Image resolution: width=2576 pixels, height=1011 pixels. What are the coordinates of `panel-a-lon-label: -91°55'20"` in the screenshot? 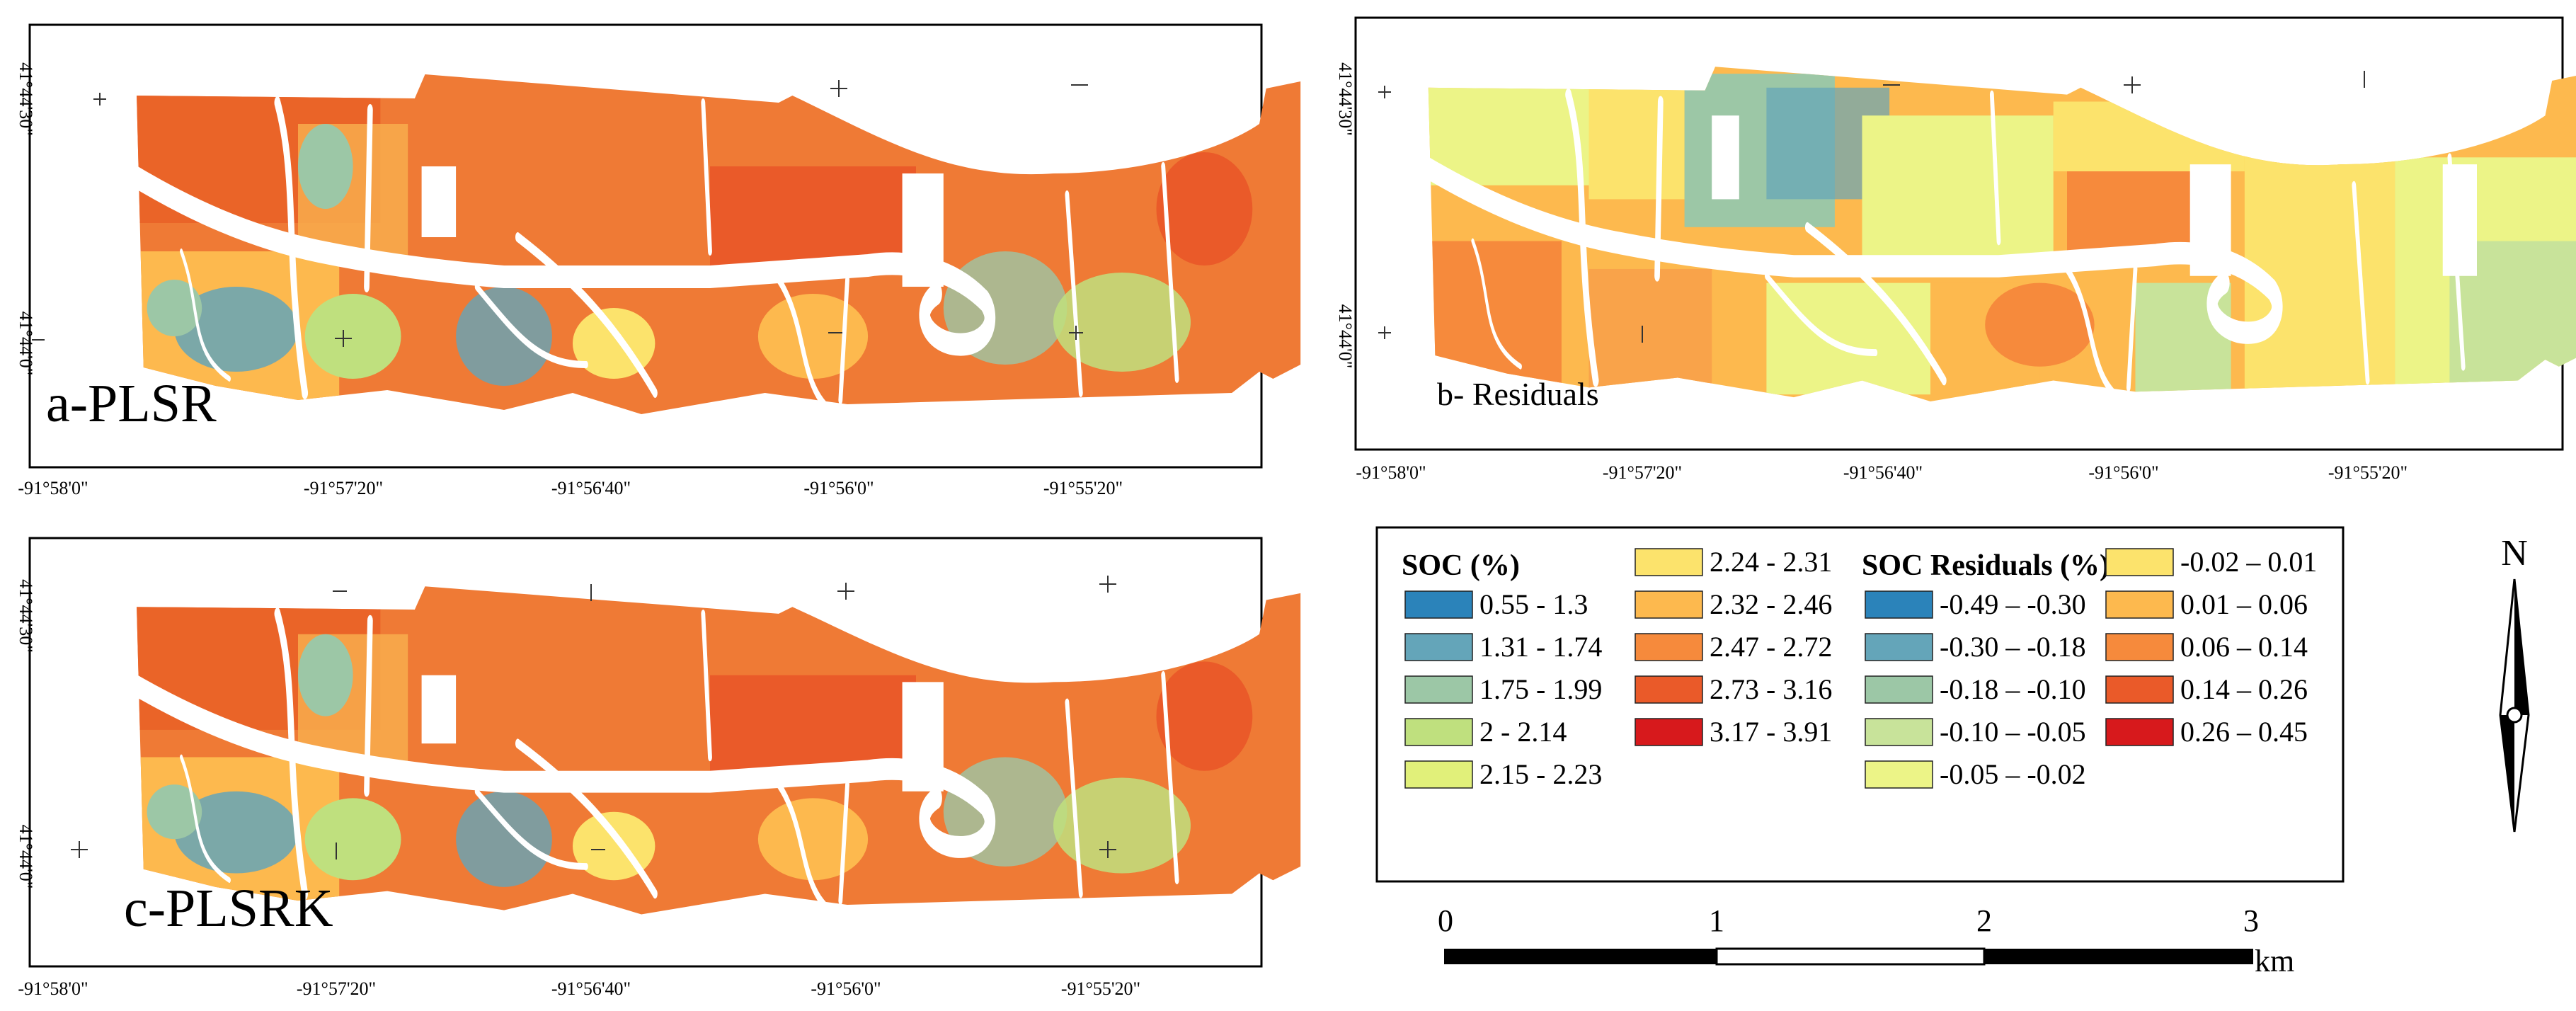 It's located at (1083, 488).